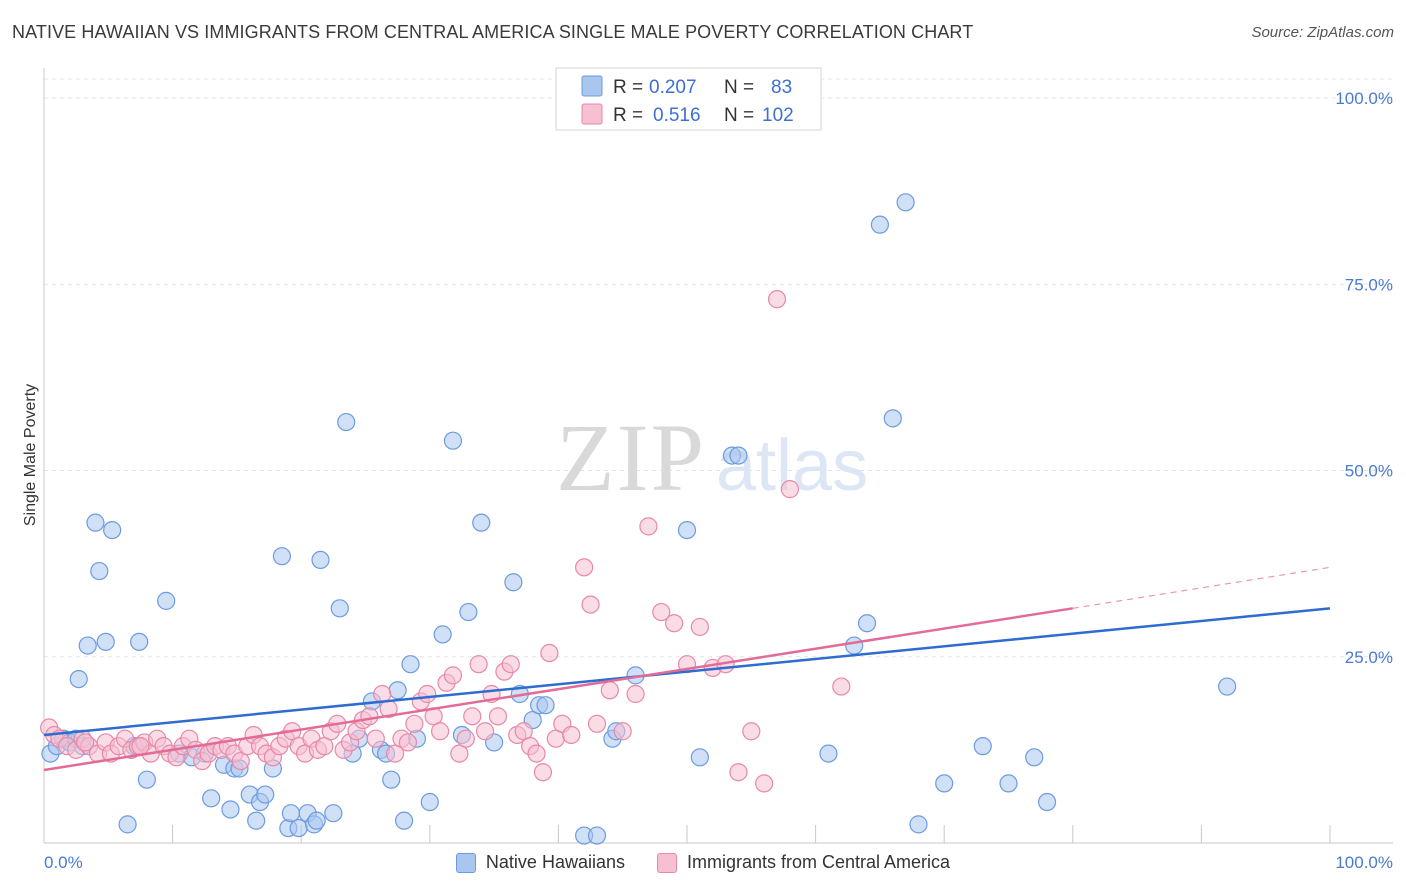 Image resolution: width=1406 pixels, height=892 pixels. I want to click on y-tick-label-3: 100.0%, so click(1364, 98).